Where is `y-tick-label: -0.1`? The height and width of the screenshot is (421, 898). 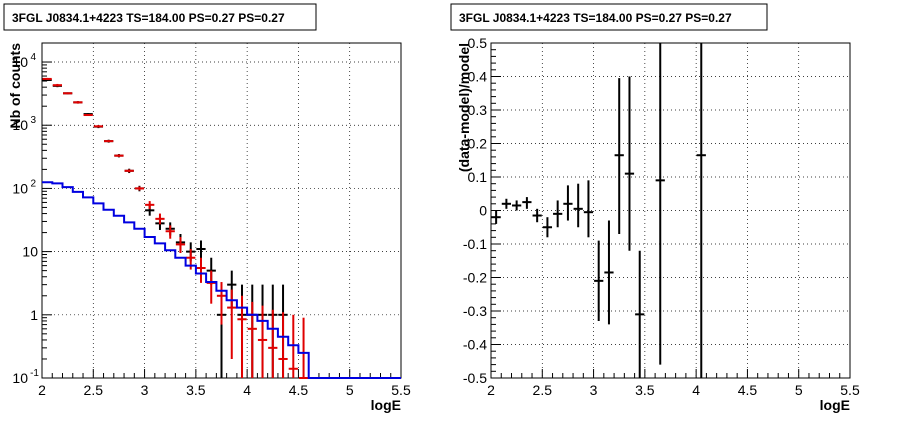
y-tick-label: -0.1 is located at coordinates (475, 244).